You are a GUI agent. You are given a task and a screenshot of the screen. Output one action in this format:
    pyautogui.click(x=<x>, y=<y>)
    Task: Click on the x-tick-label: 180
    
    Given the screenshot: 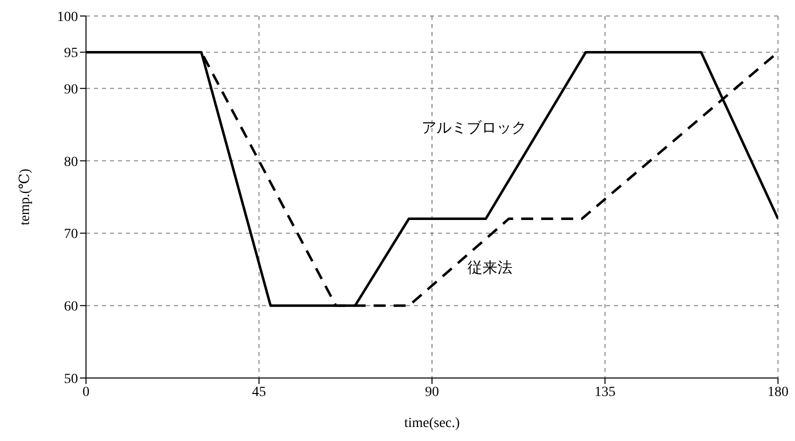 What is the action you would take?
    pyautogui.click(x=778, y=392)
    